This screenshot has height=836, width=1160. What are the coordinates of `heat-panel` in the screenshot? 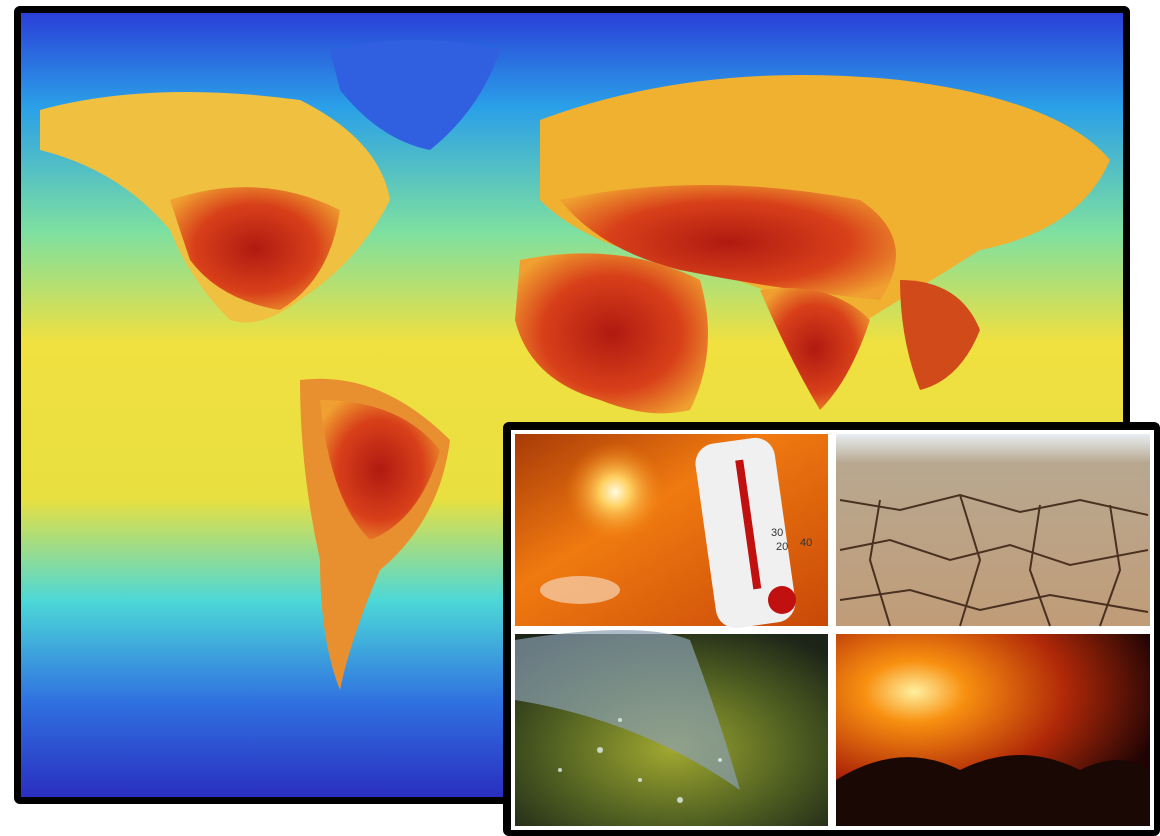 It's located at (671, 531).